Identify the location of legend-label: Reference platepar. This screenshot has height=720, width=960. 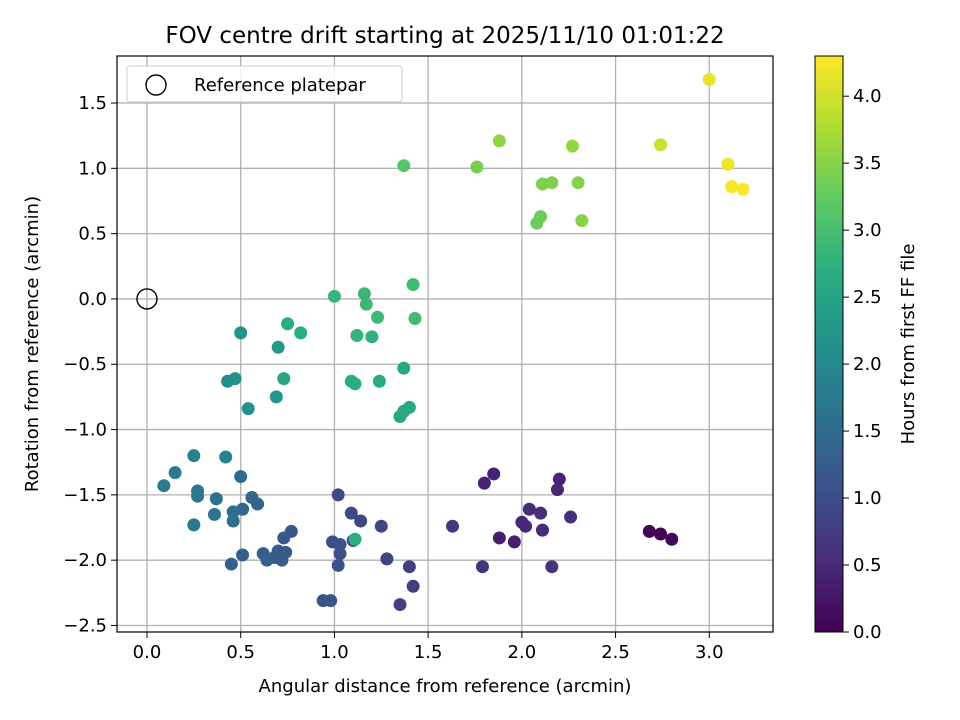
(280, 85).